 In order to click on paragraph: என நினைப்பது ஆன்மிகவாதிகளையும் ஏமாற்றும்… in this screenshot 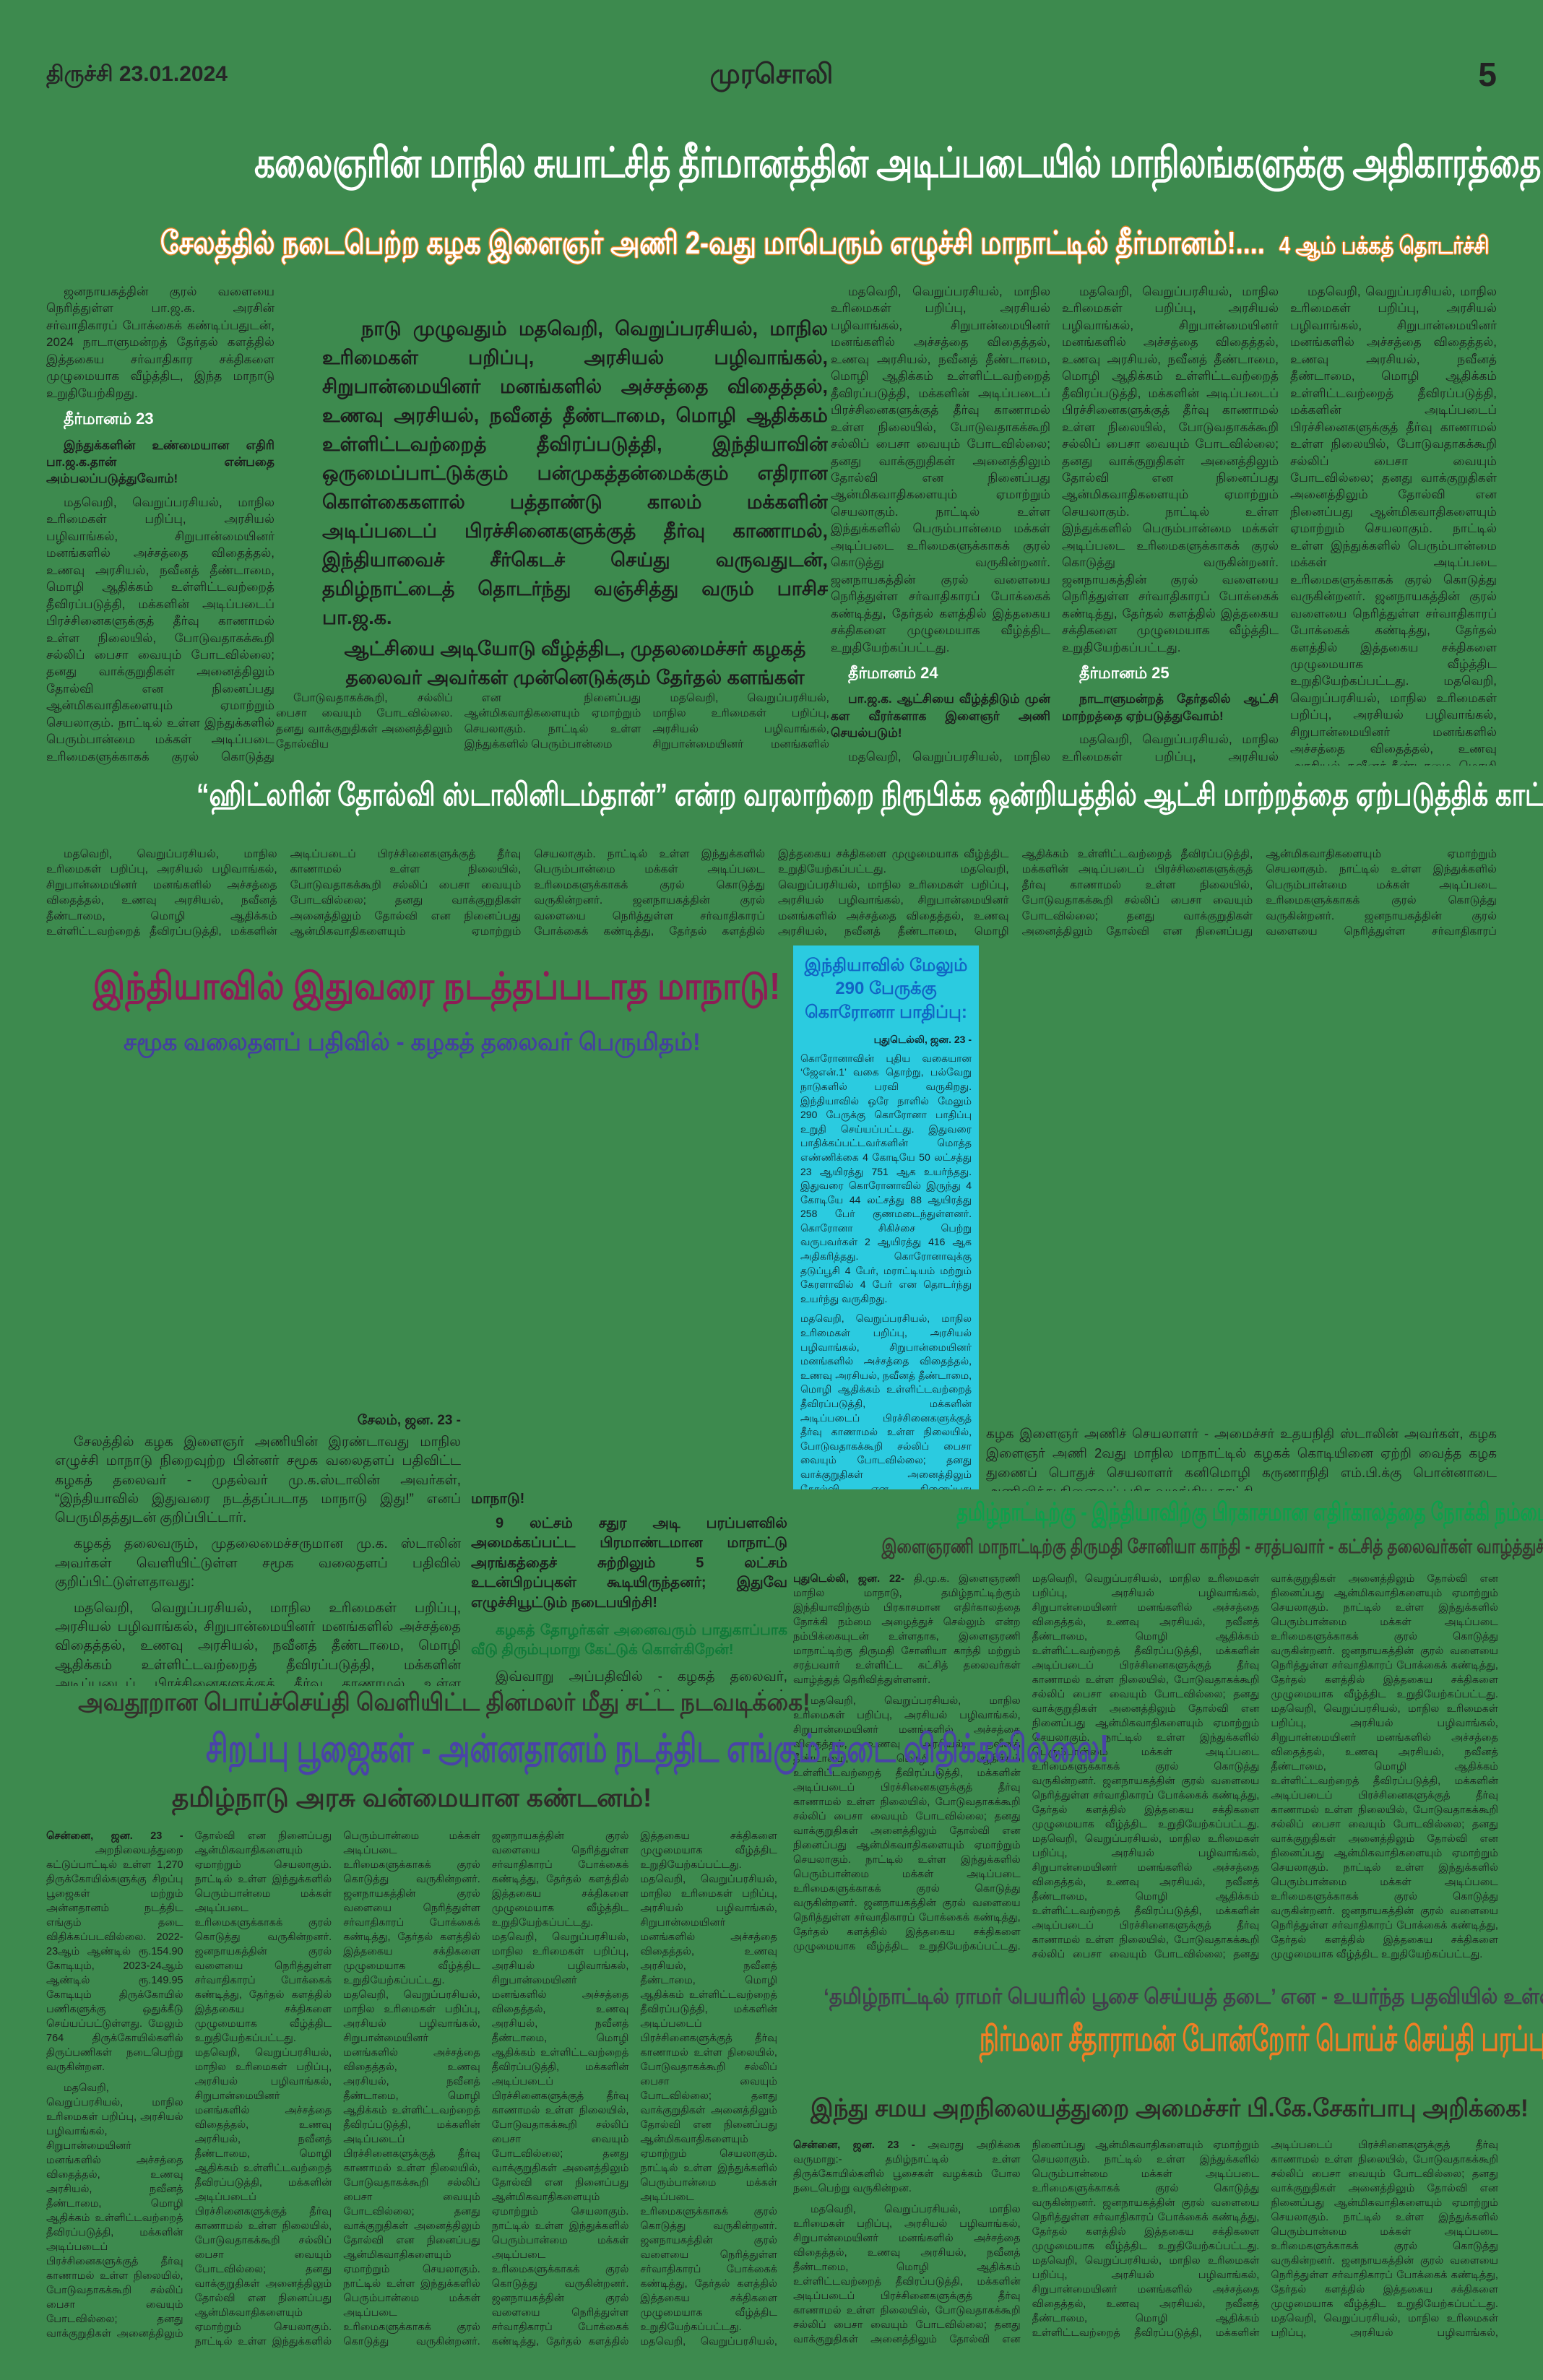, I will do `click(552, 721)`.